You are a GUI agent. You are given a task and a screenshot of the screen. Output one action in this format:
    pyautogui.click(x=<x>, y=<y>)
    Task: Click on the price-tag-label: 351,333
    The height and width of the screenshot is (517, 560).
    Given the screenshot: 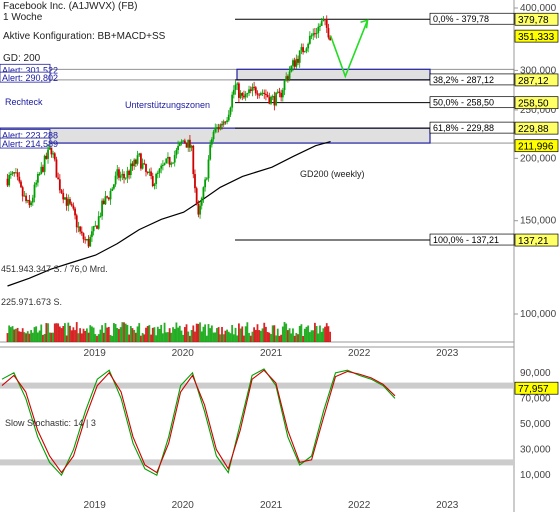 What is the action you would take?
    pyautogui.click(x=536, y=37)
    